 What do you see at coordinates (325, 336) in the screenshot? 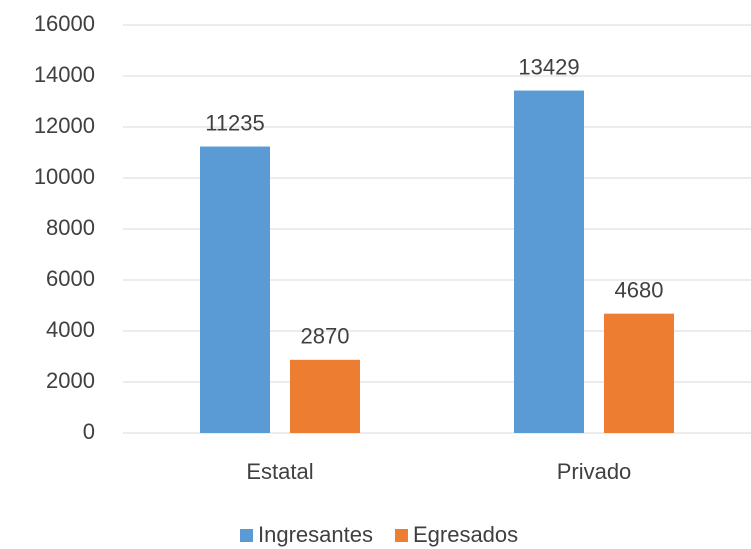
I see `data-label: 2870` at bounding box center [325, 336].